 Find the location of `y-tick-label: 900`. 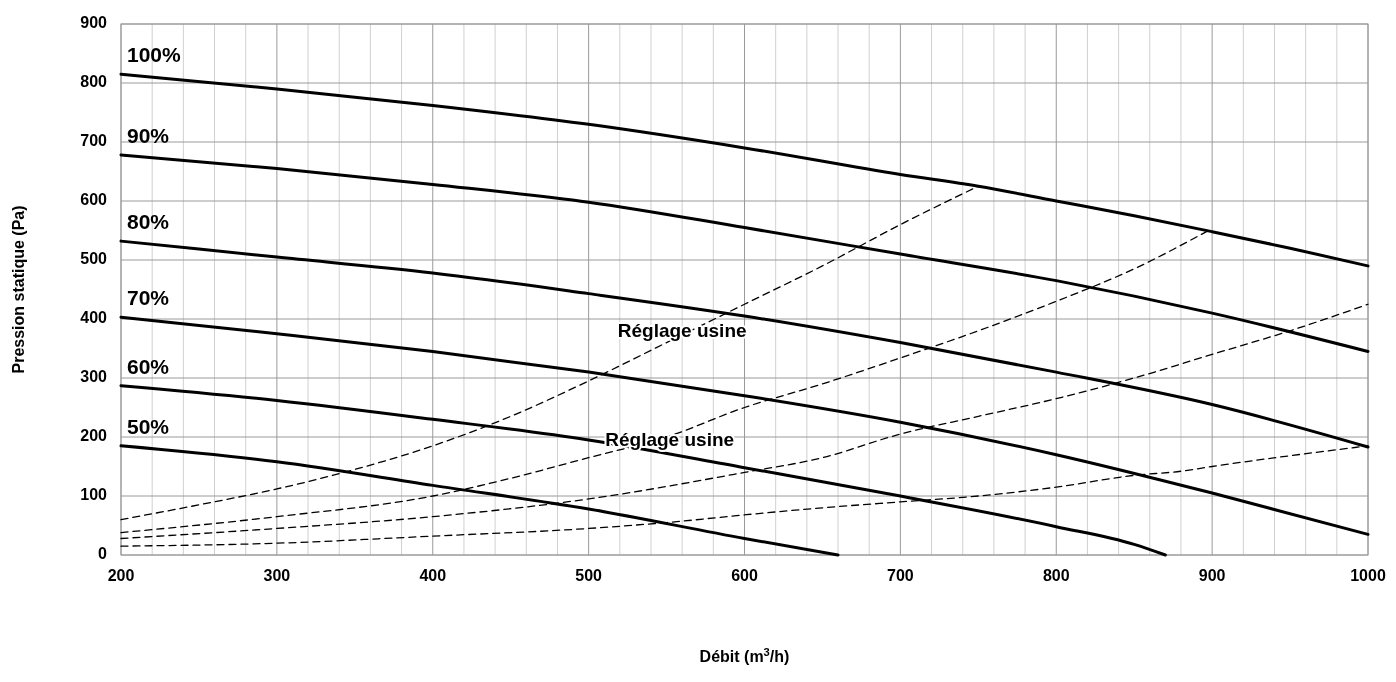

y-tick-label: 900 is located at coordinates (94, 23).